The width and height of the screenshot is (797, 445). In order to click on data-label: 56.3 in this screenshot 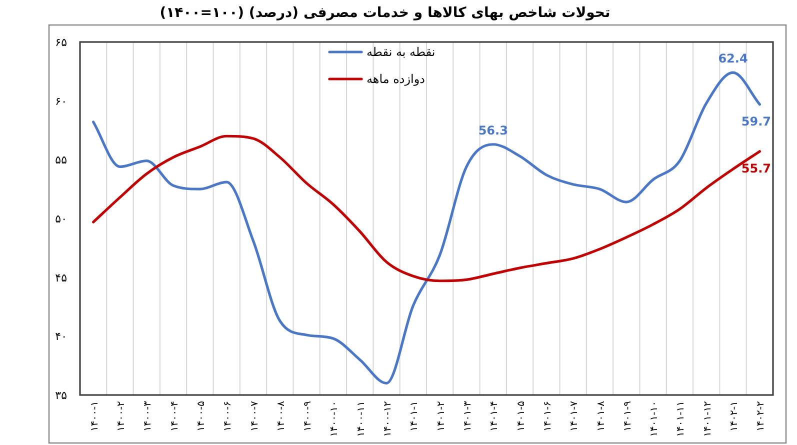, I will do `click(493, 130)`.